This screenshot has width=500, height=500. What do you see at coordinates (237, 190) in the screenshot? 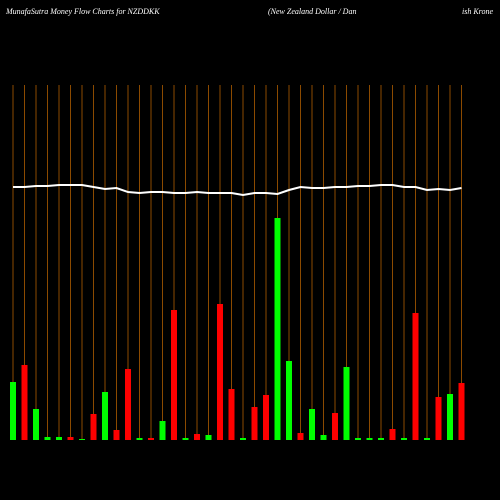
I see `price-line` at bounding box center [237, 190].